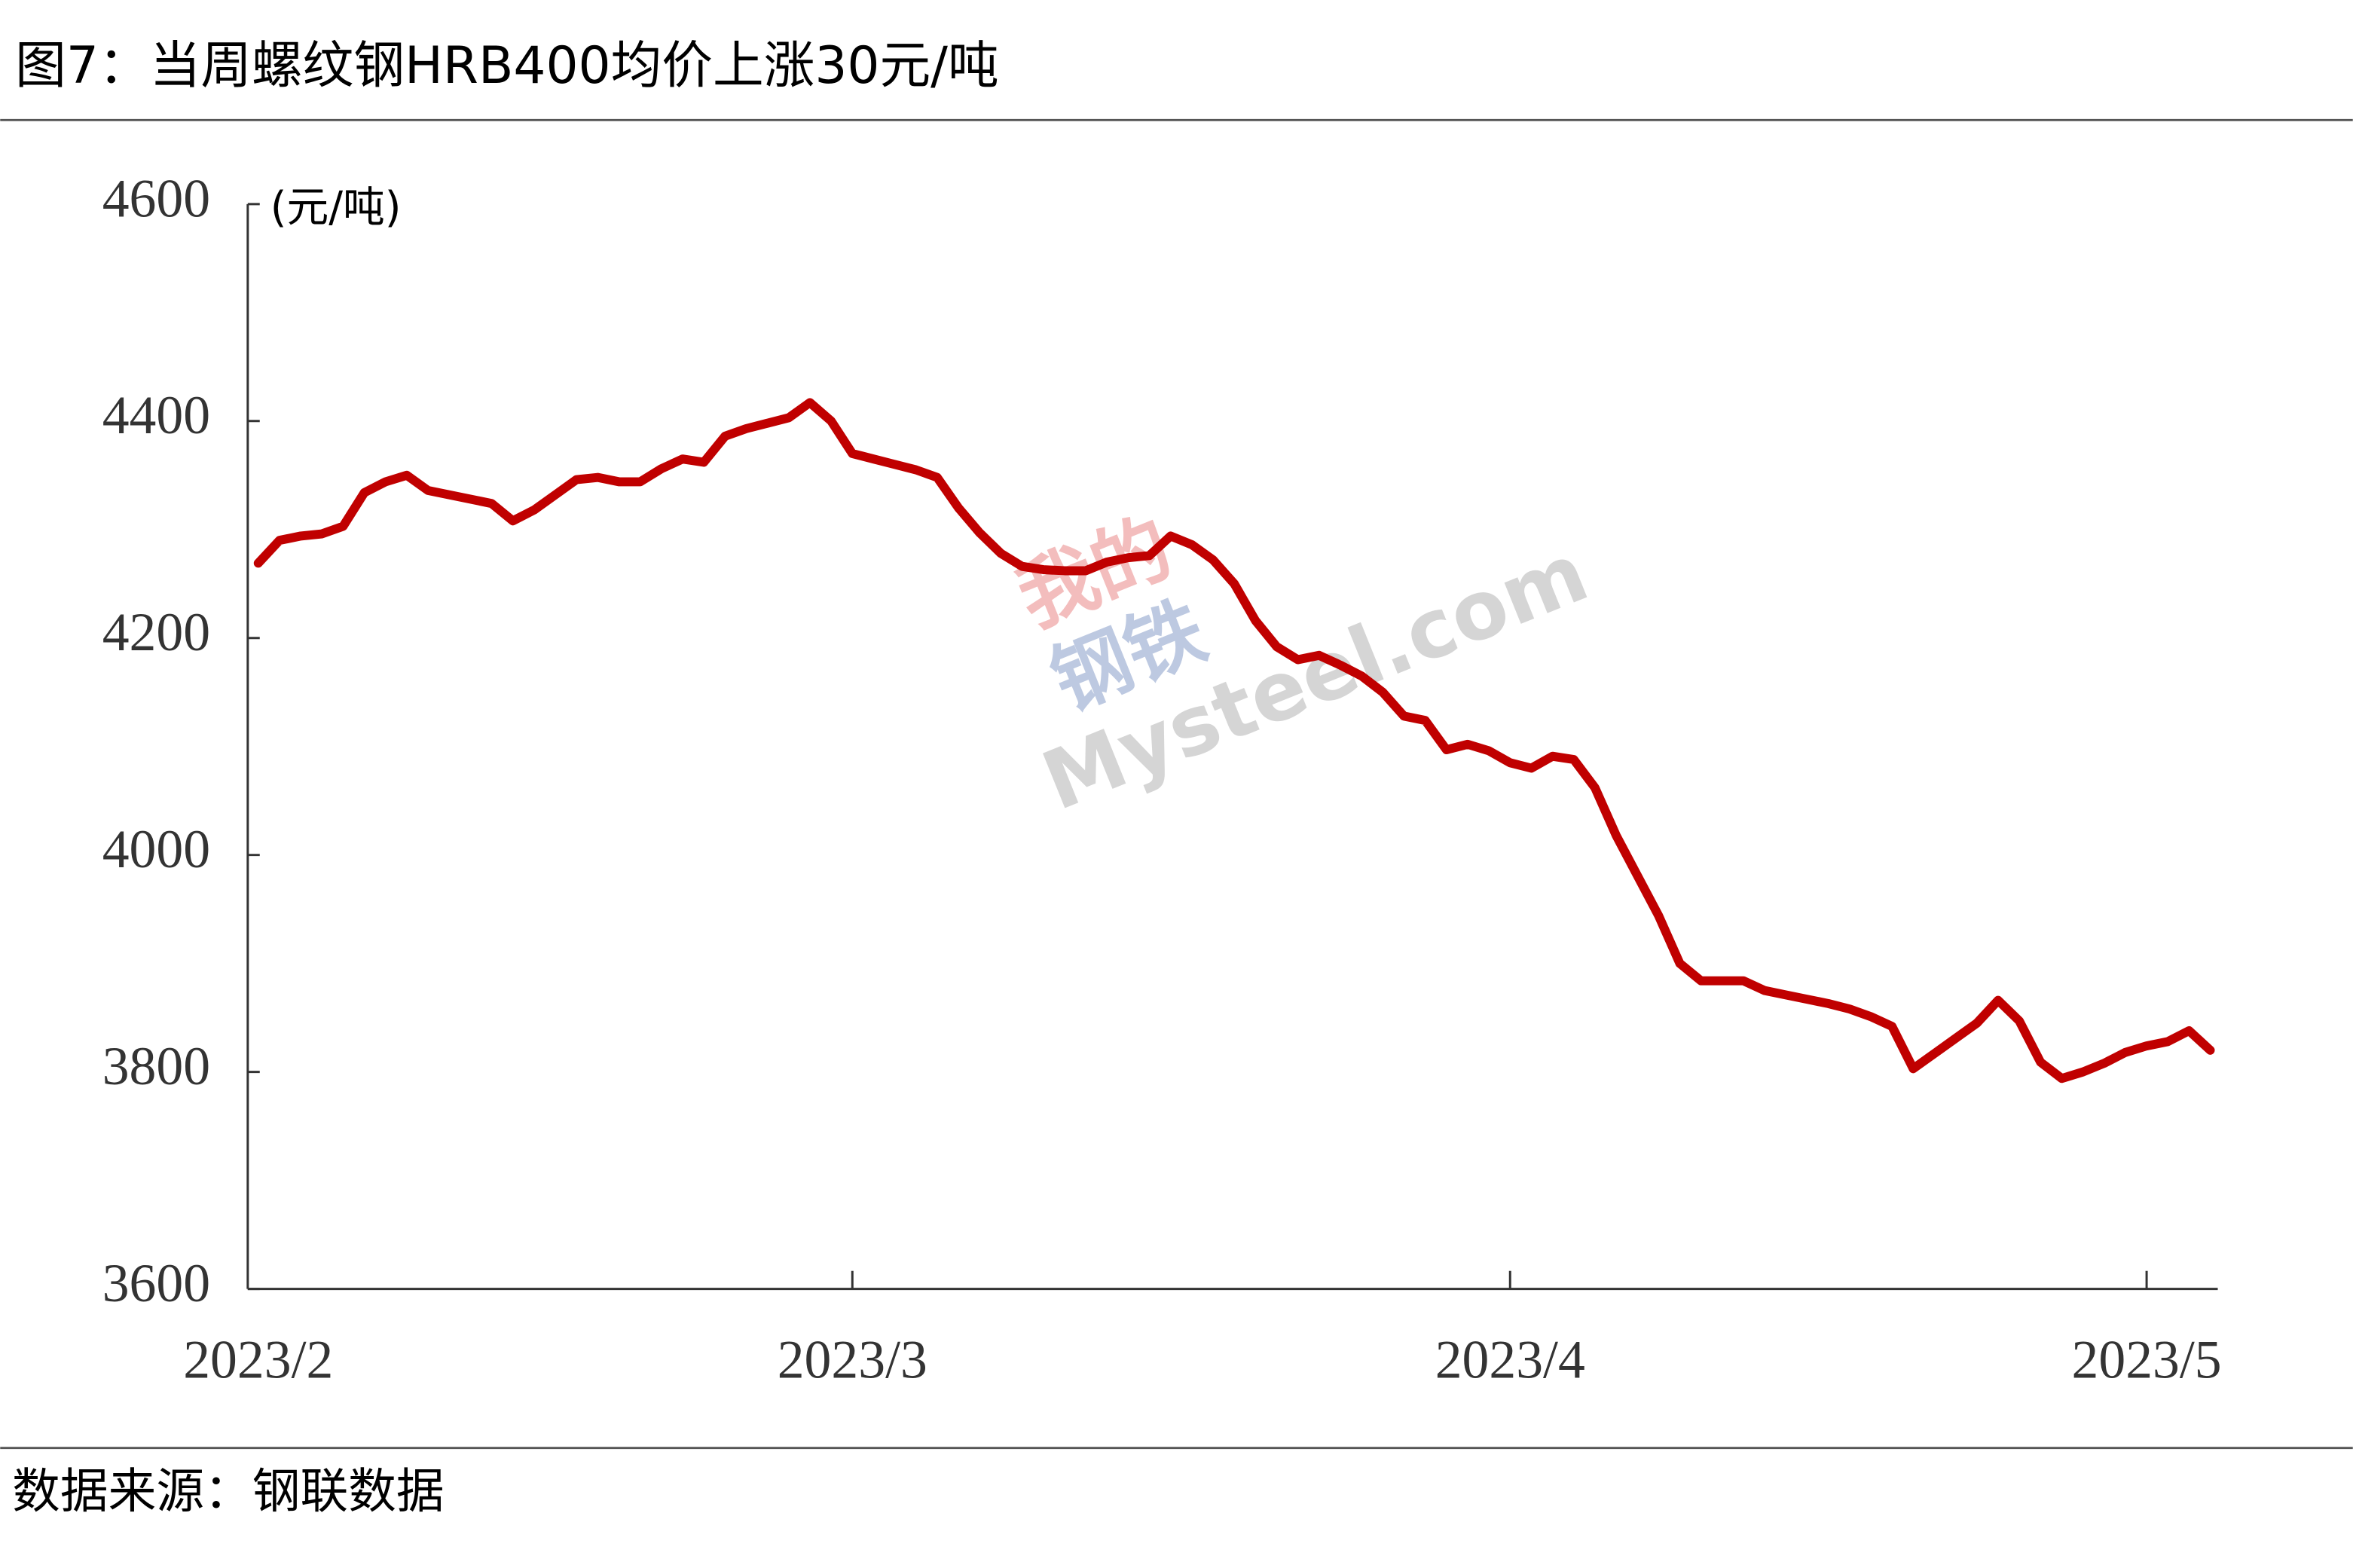 Image resolution: width=2353 pixels, height=1568 pixels. Describe the element at coordinates (156, 849) in the screenshot. I see `y-tick-label: 4000` at that location.